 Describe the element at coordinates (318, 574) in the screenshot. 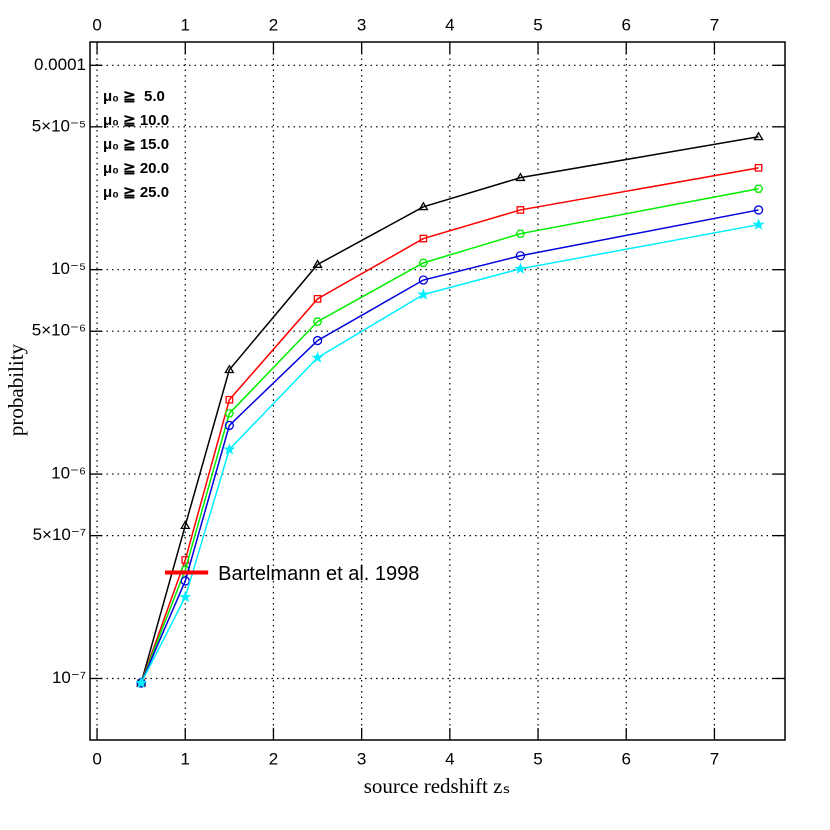

I see `annotation: Bartelmann et al. 1998` at that location.